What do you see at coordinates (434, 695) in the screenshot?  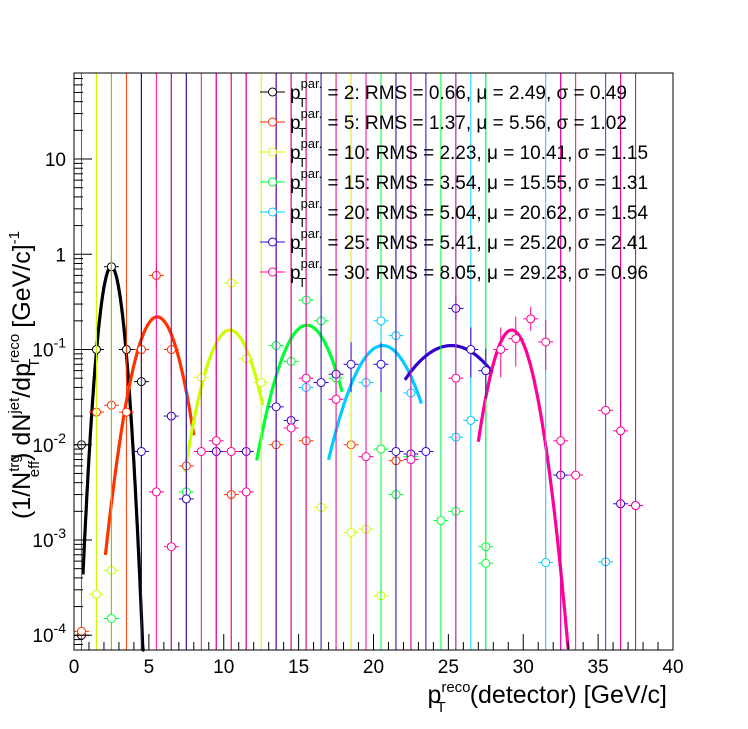 I see `x-axis-title-main: p` at bounding box center [434, 695].